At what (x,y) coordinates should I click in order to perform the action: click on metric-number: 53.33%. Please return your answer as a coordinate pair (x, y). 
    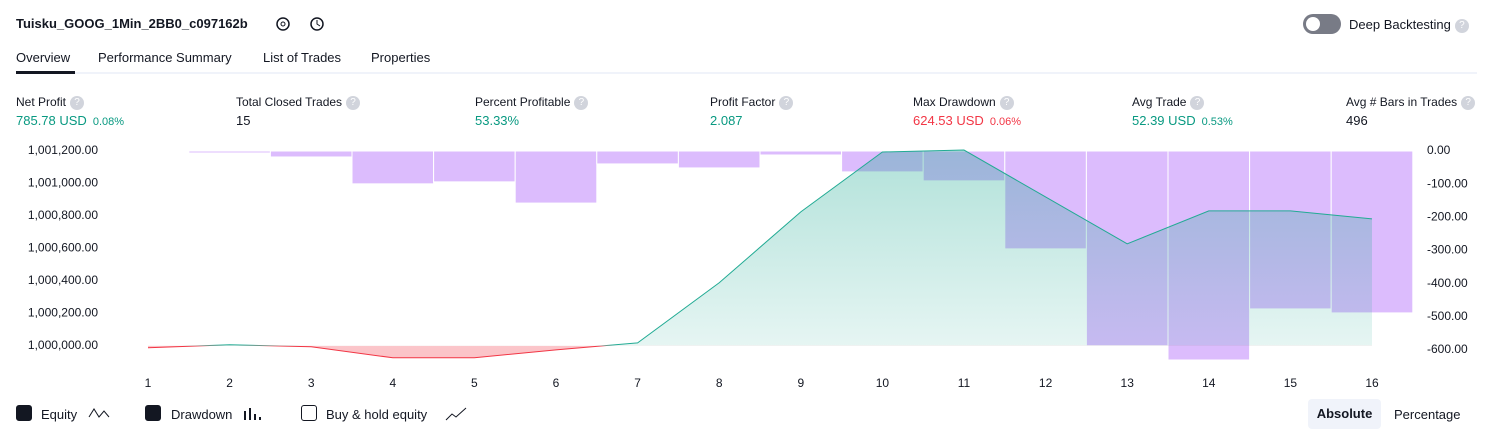
    Looking at the image, I should click on (497, 120).